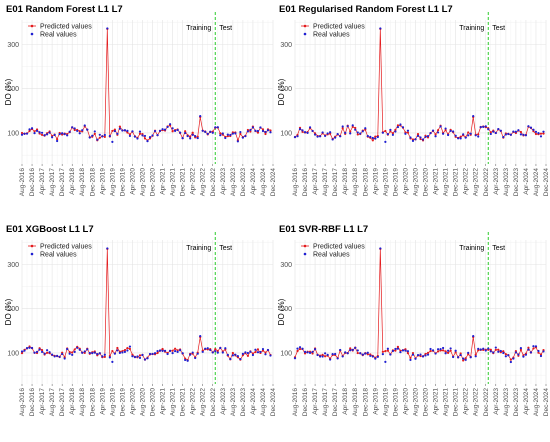 The height and width of the screenshot is (442, 550). I want to click on x-tick-label: Aug-2022, so click(203, 402).